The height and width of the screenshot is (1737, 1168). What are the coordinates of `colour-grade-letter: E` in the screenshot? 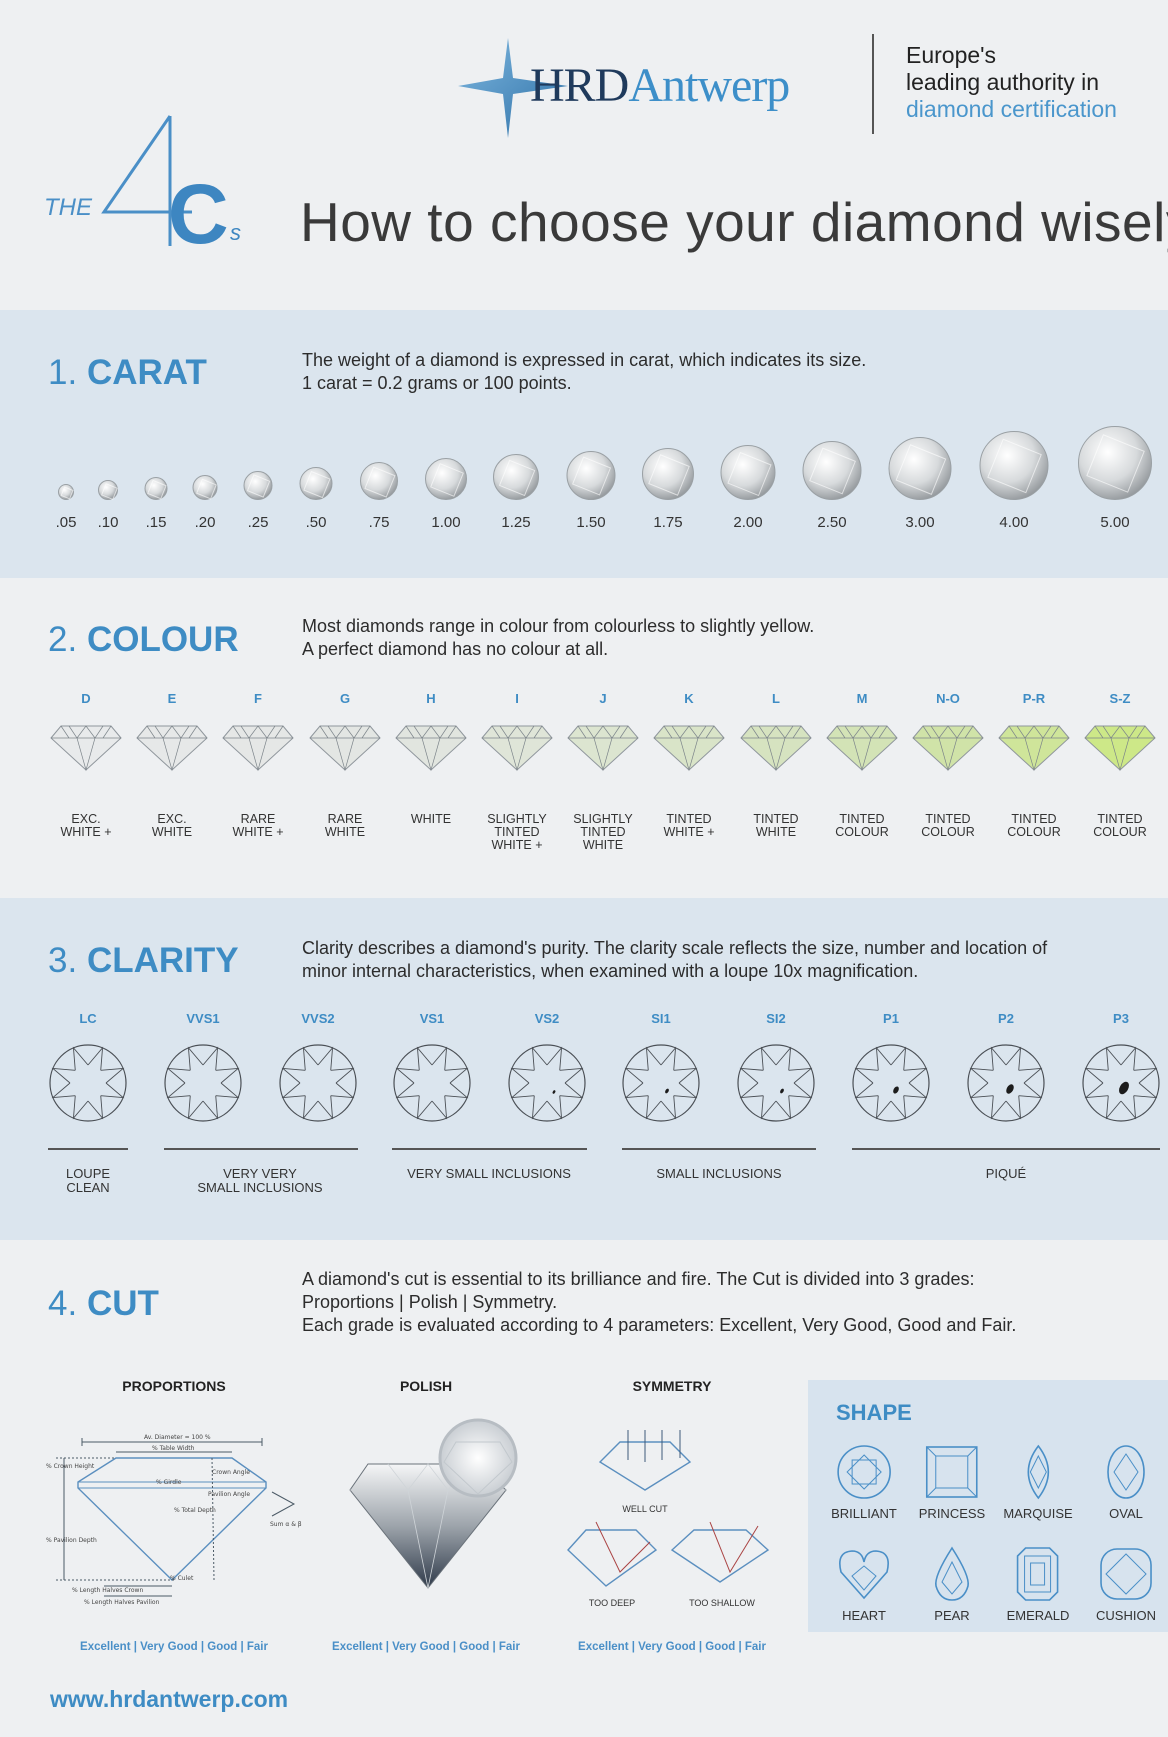 It's located at (172, 698).